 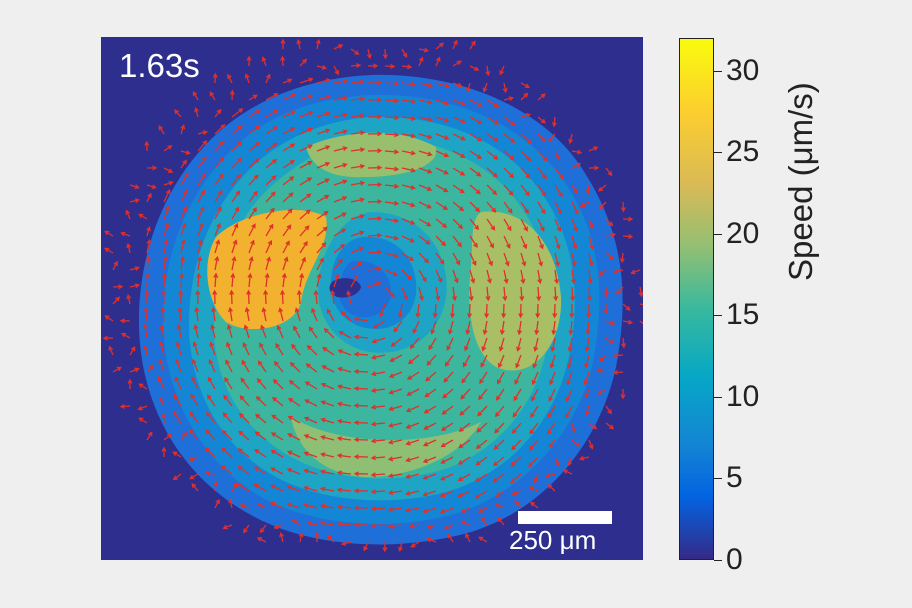 I want to click on colorbar-tick-mark, so click(x=718, y=479).